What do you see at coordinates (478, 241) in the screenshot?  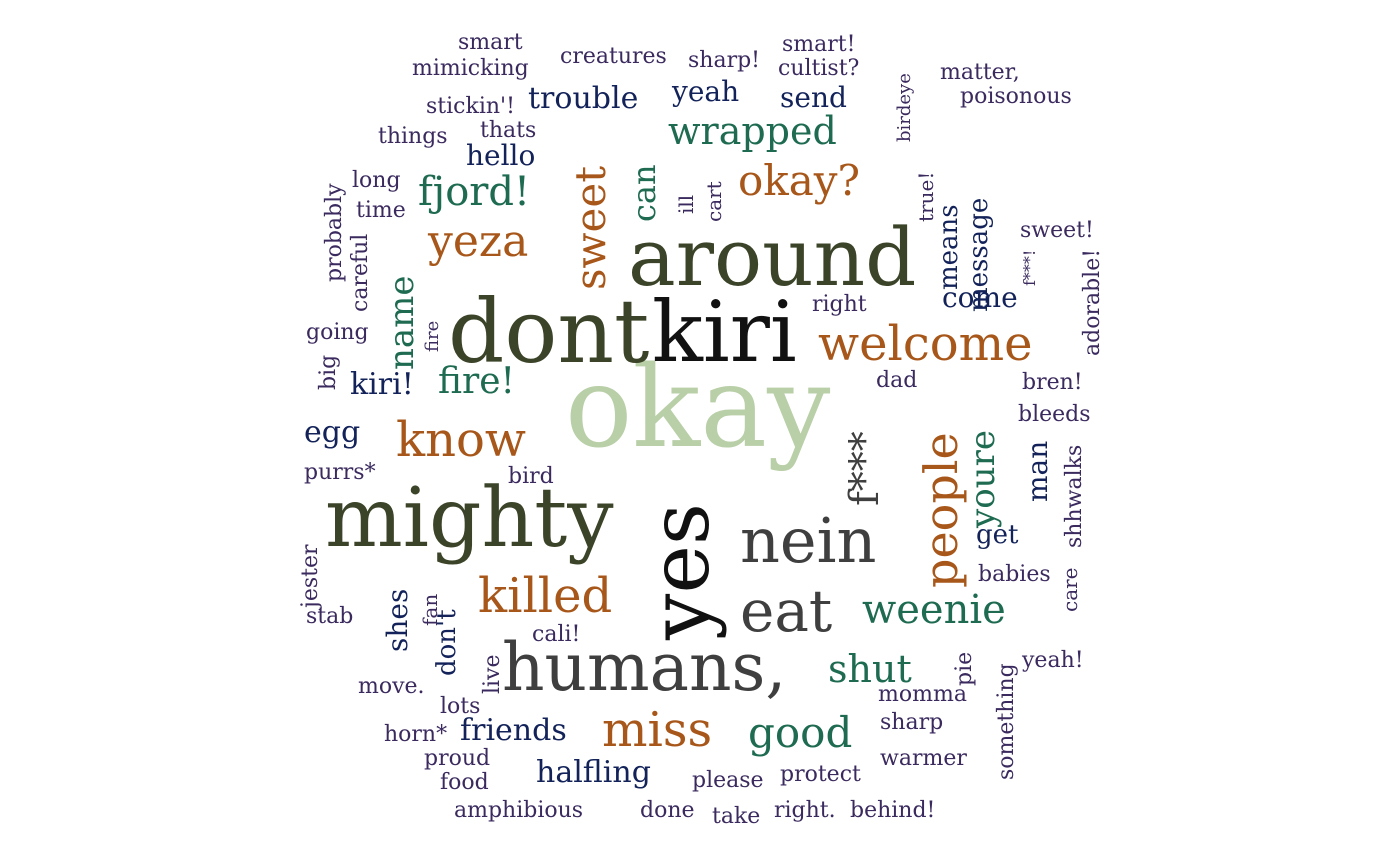 I see `word-yeza: yeza` at bounding box center [478, 241].